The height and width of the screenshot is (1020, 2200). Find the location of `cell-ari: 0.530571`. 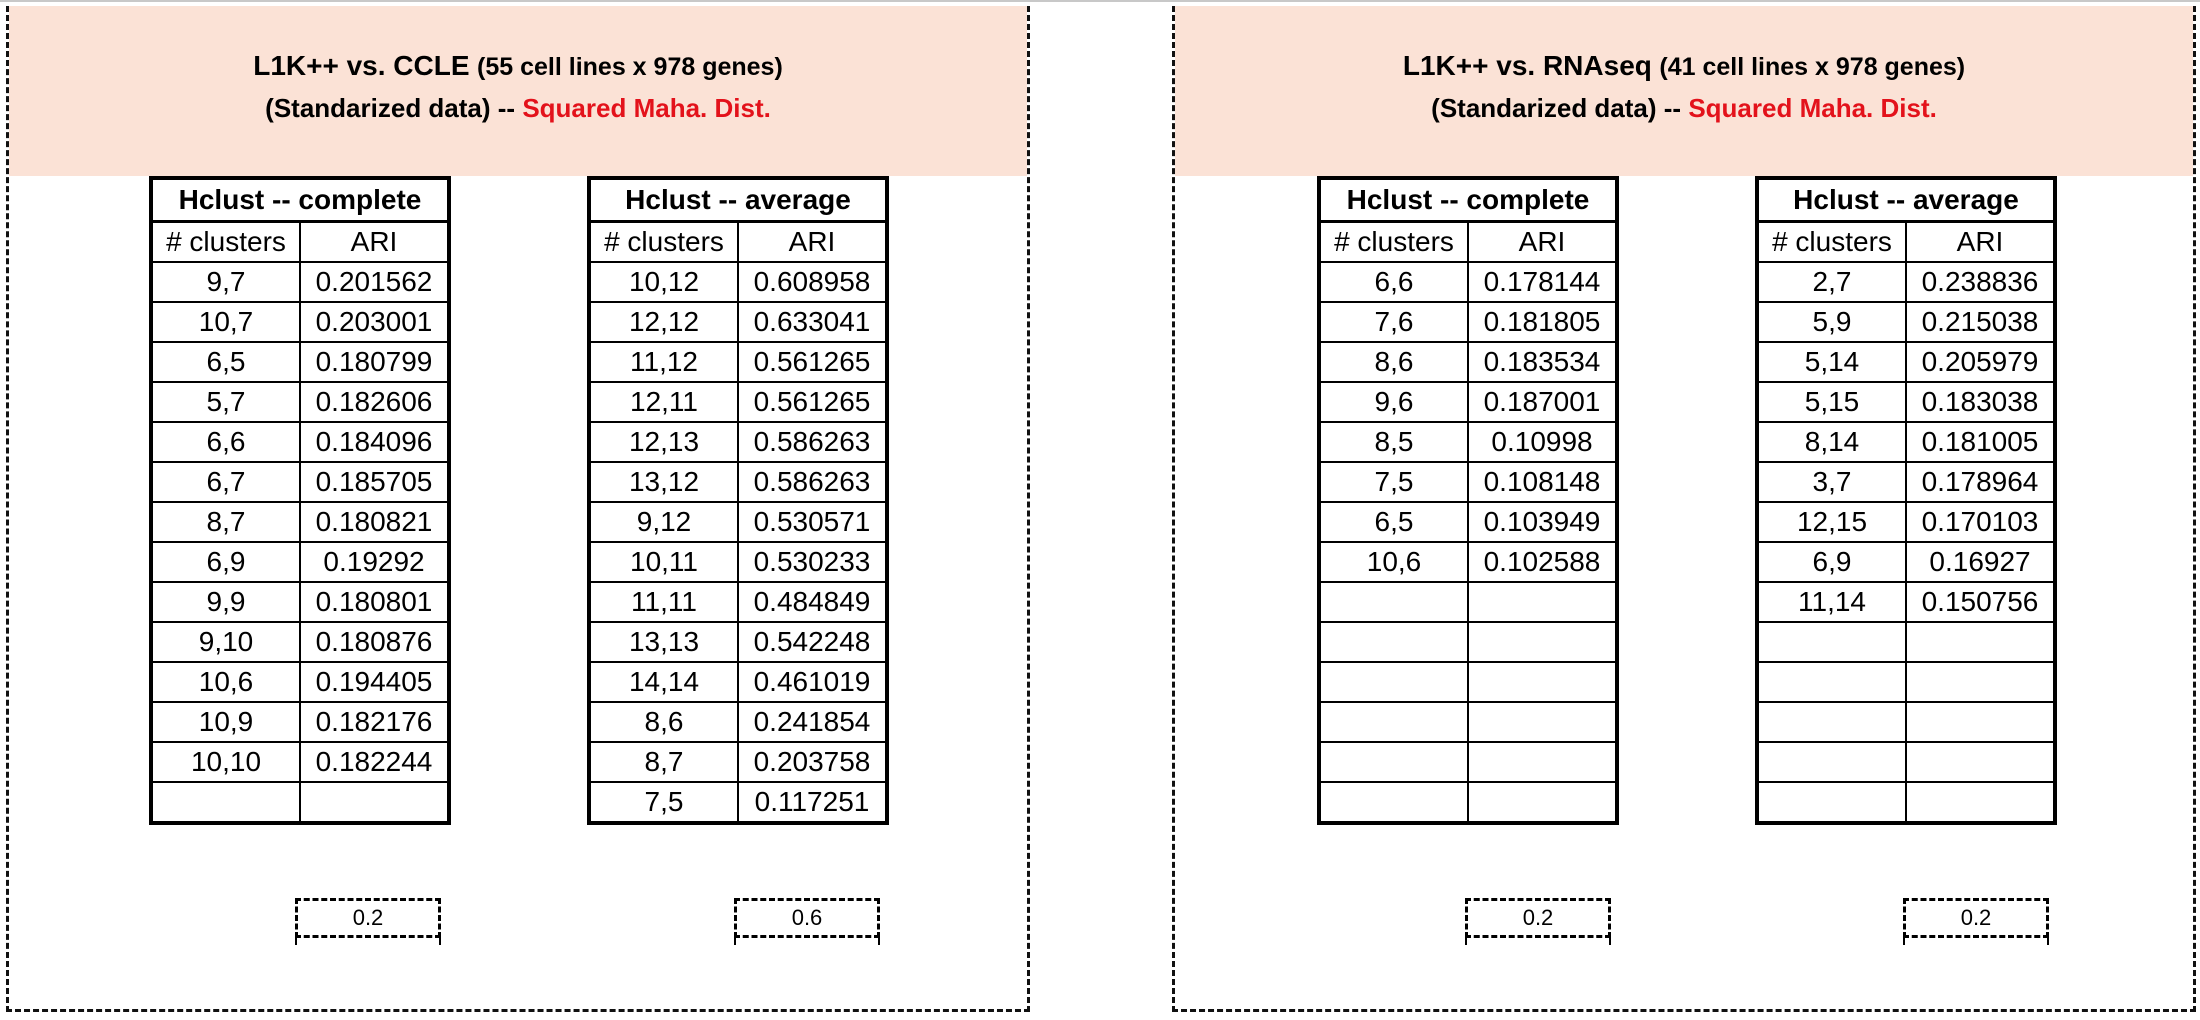

cell-ari: 0.530571 is located at coordinates (812, 522).